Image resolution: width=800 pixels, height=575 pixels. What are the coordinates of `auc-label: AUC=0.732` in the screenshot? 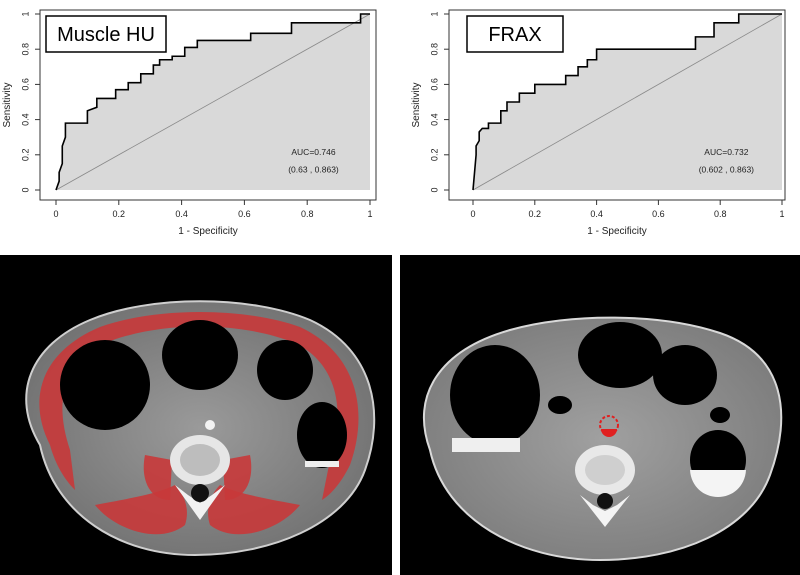 It's located at (726, 152).